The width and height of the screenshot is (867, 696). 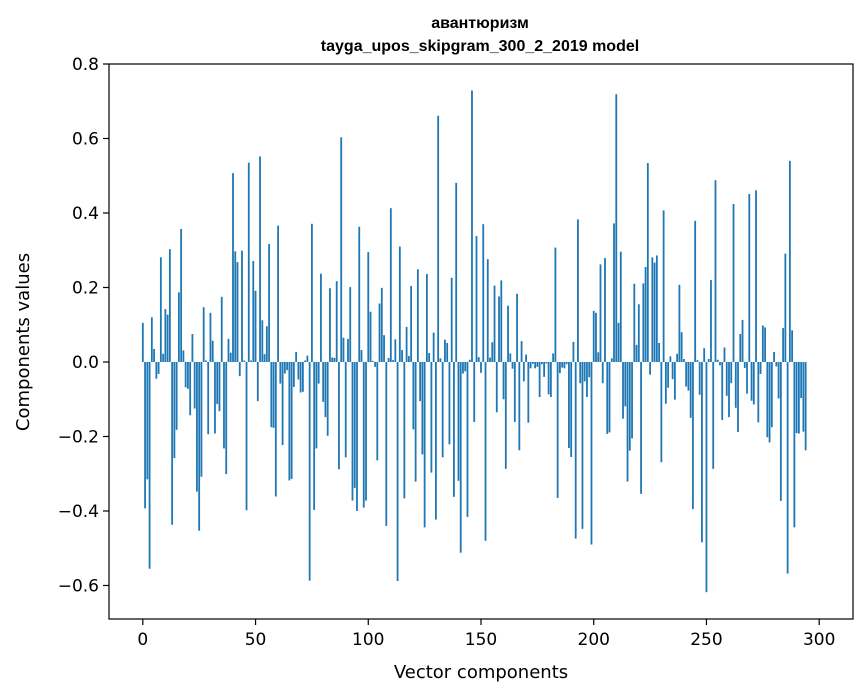 I want to click on x-tick-label: 250, so click(x=706, y=640).